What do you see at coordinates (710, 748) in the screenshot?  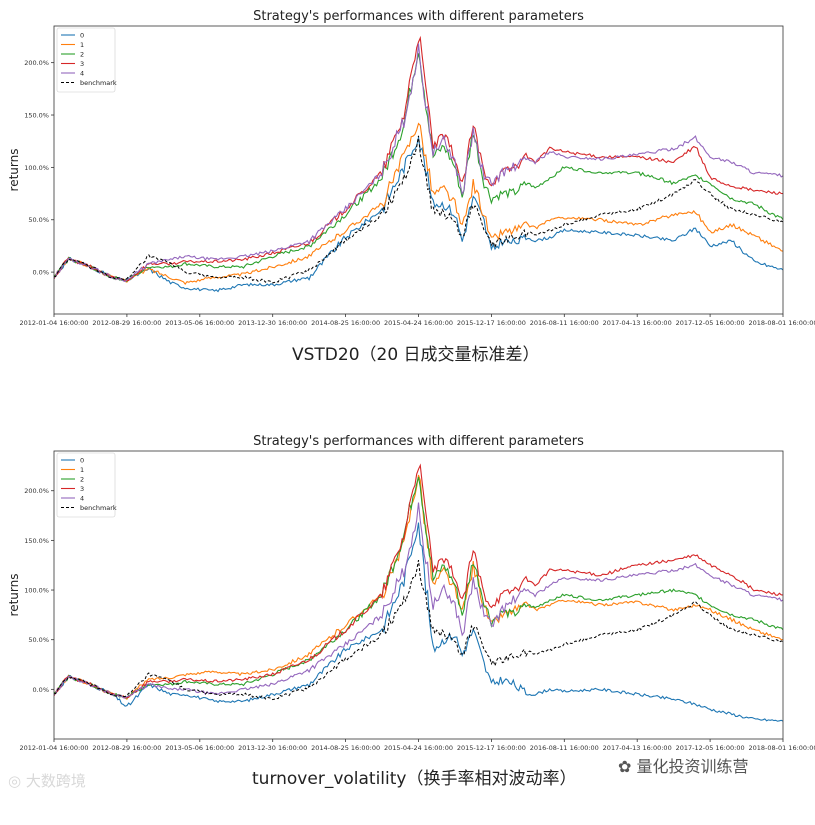 I see `c2-xtick-label: 2017-12-05 16:00:00` at bounding box center [710, 748].